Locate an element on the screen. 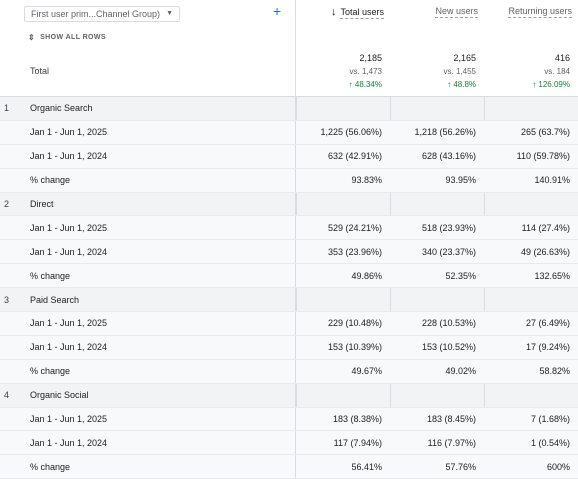 The height and width of the screenshot is (479, 578). metric-cell: 57.76% is located at coordinates (460, 466).